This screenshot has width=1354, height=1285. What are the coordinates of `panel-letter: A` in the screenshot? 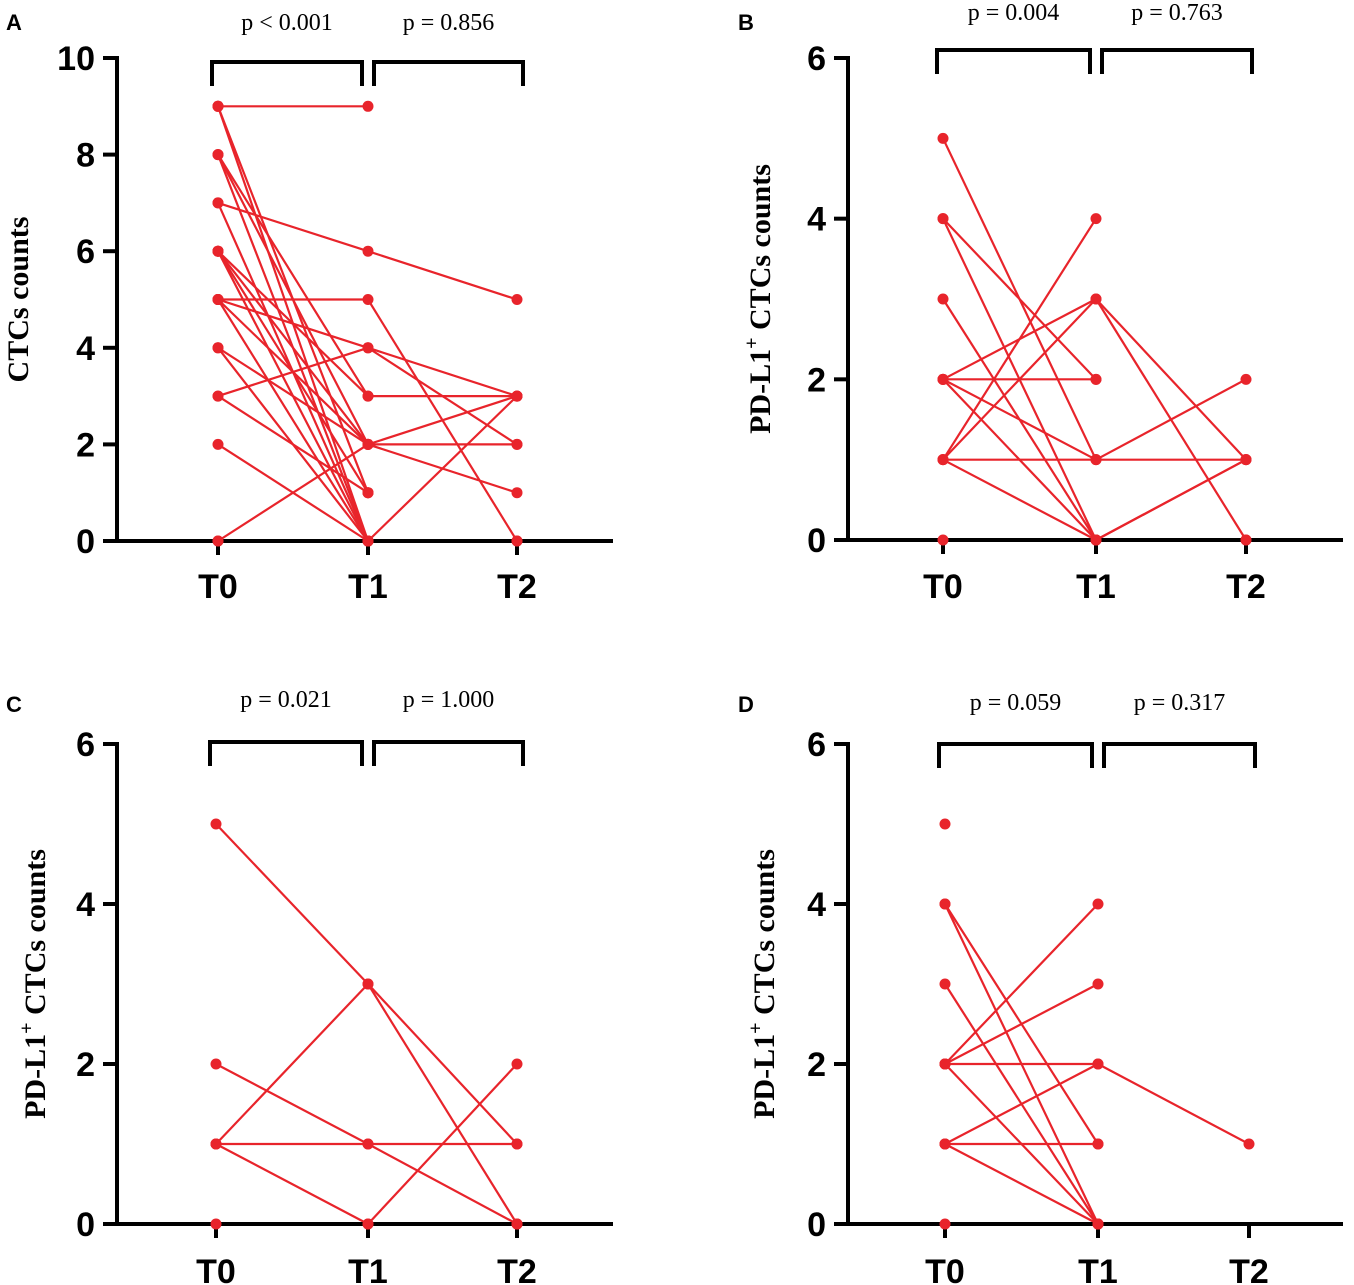 It's located at (14, 22).